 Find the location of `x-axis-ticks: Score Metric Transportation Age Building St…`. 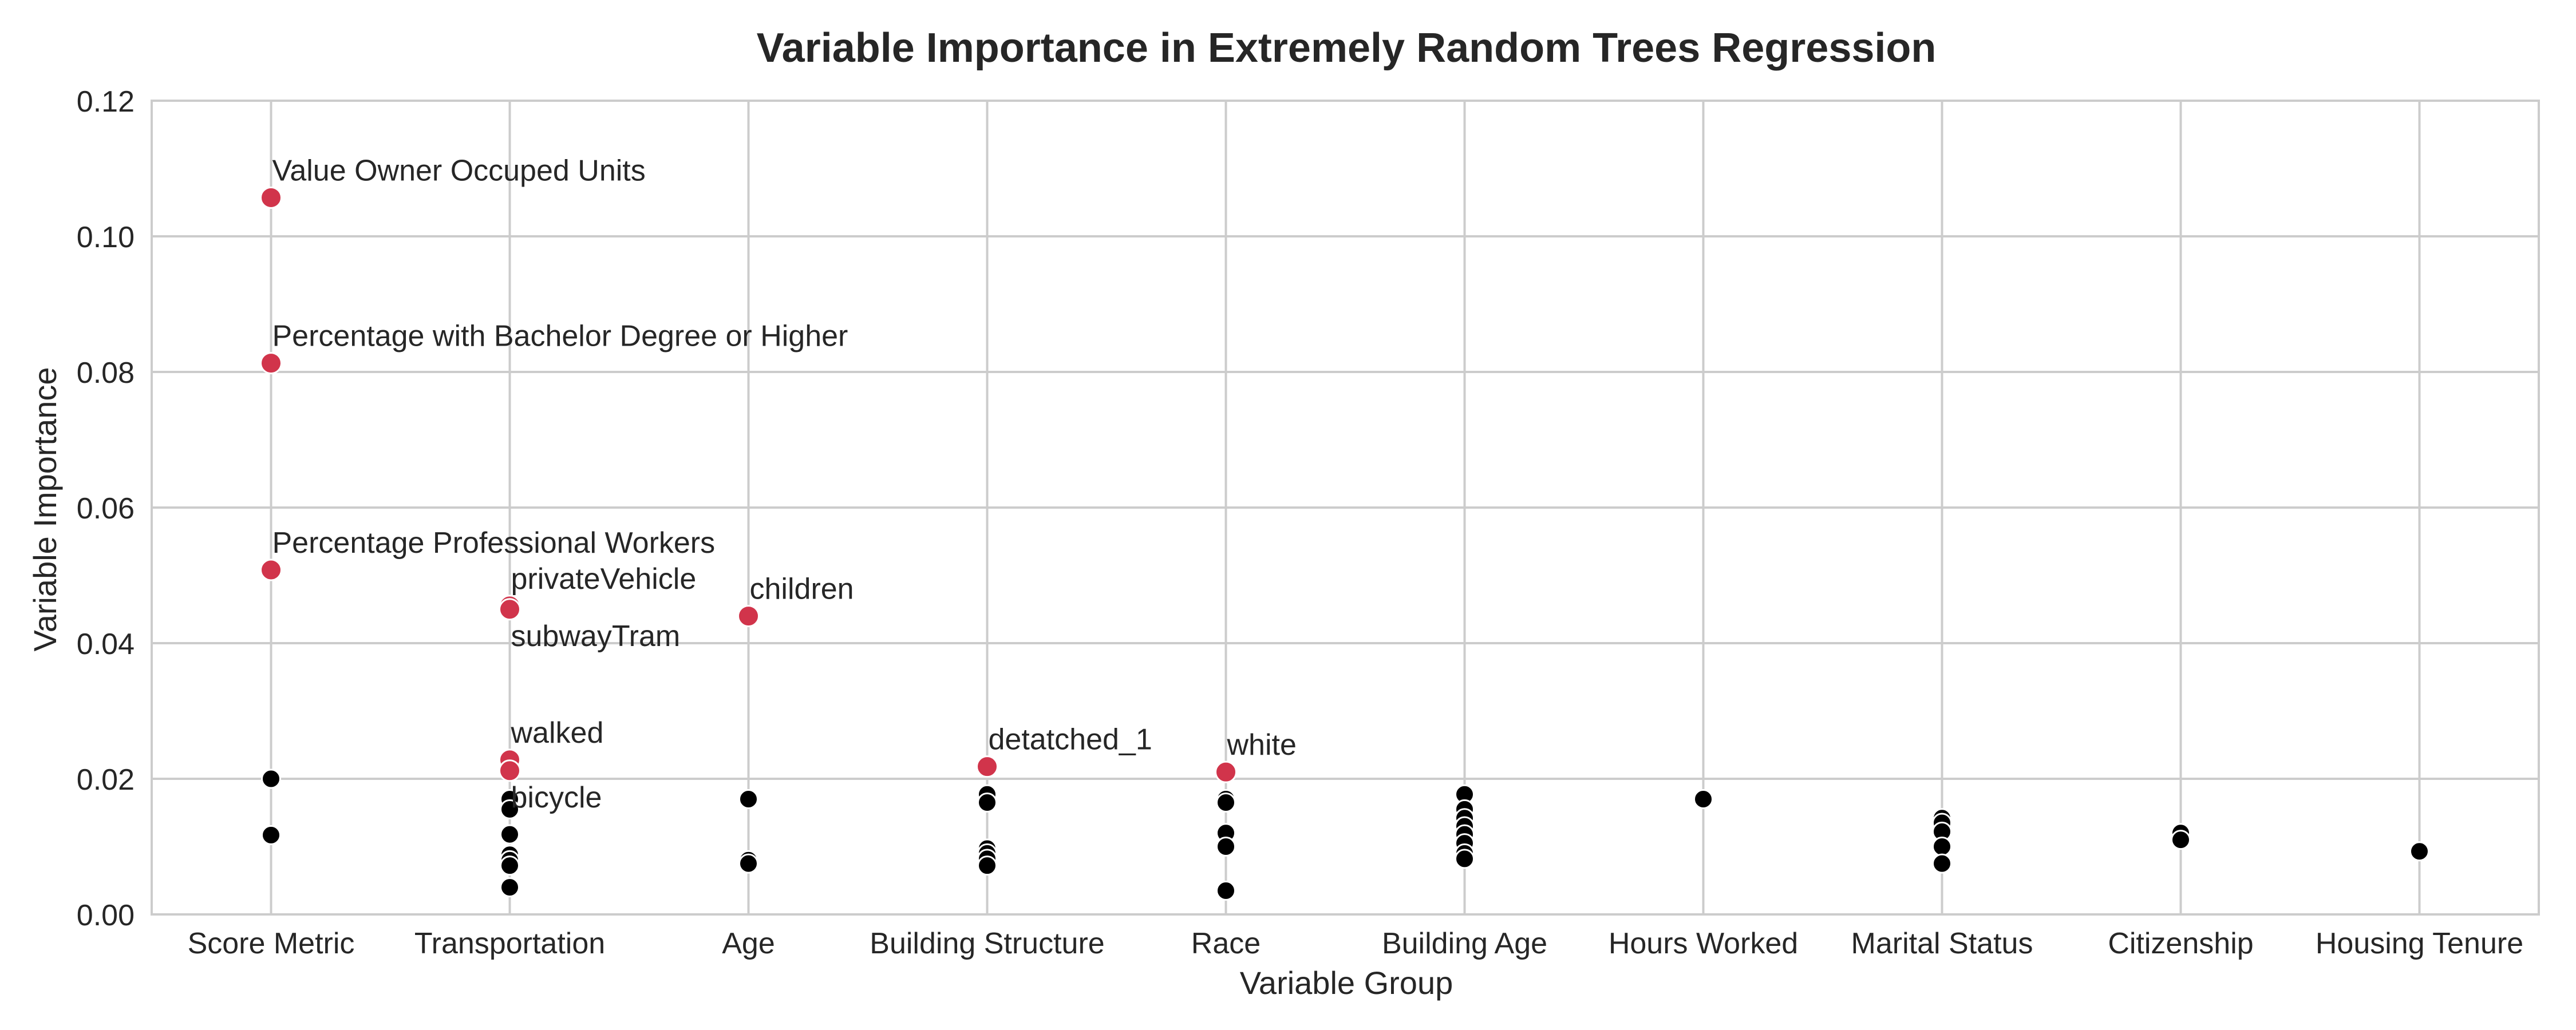

x-axis-ticks: Score Metric Transportation Age Building St… is located at coordinates (1356, 943).